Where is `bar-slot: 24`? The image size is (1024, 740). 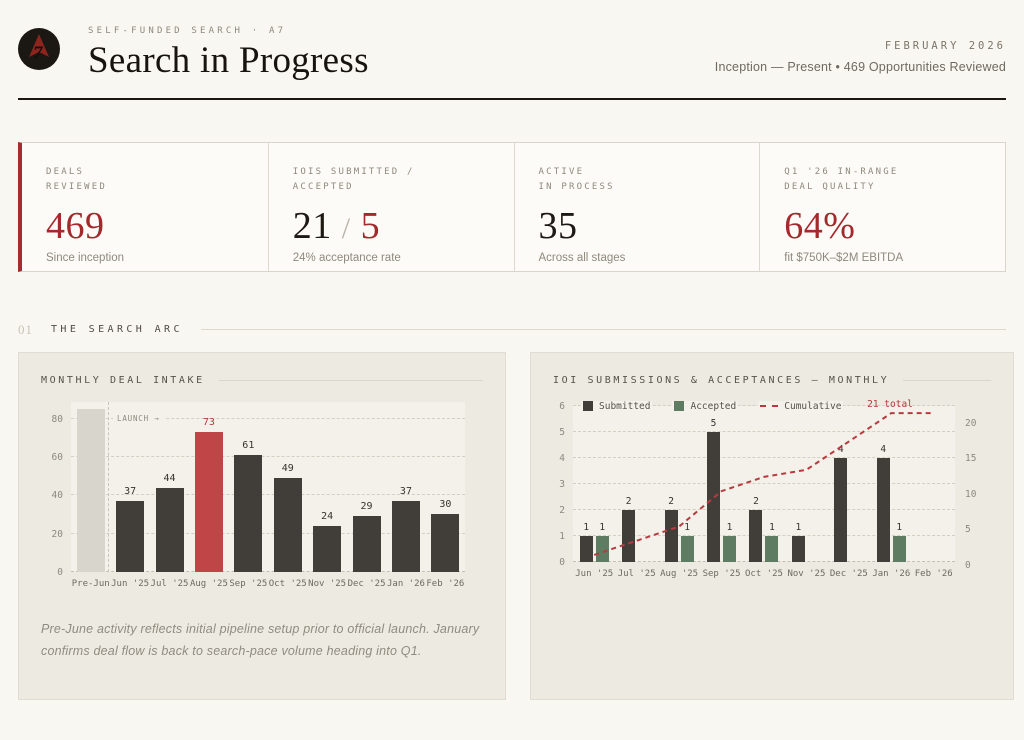
bar-slot: 24 is located at coordinates (326, 487).